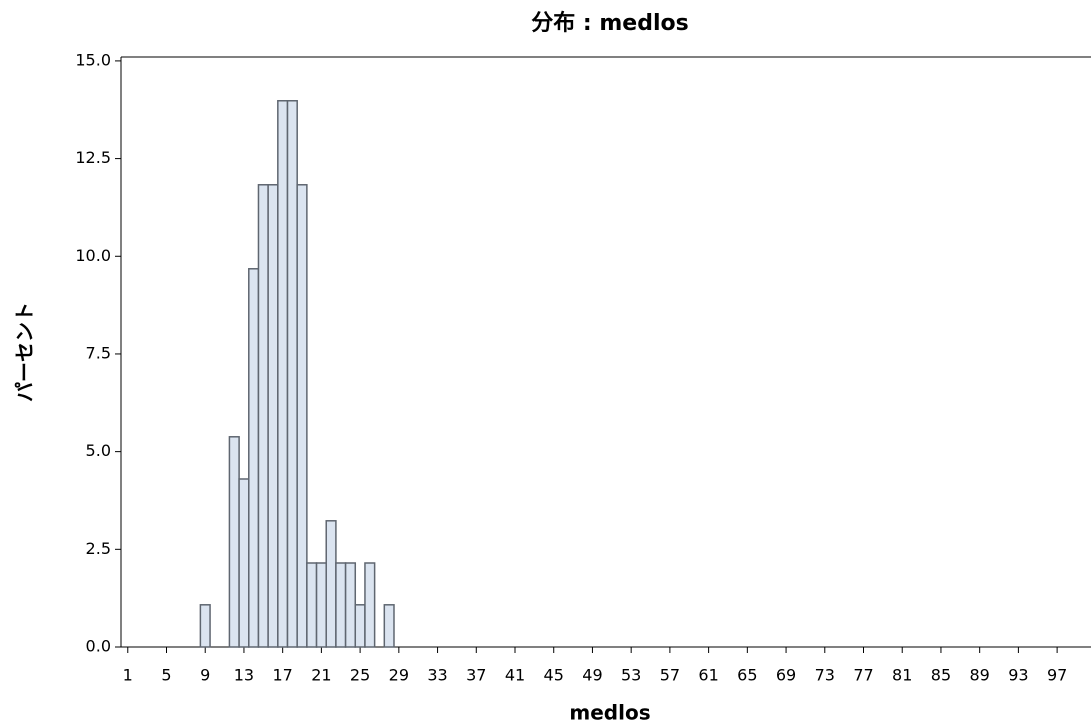 The width and height of the screenshot is (1091, 725). What do you see at coordinates (747, 675) in the screenshot?
I see `x-tick-label: 65` at bounding box center [747, 675].